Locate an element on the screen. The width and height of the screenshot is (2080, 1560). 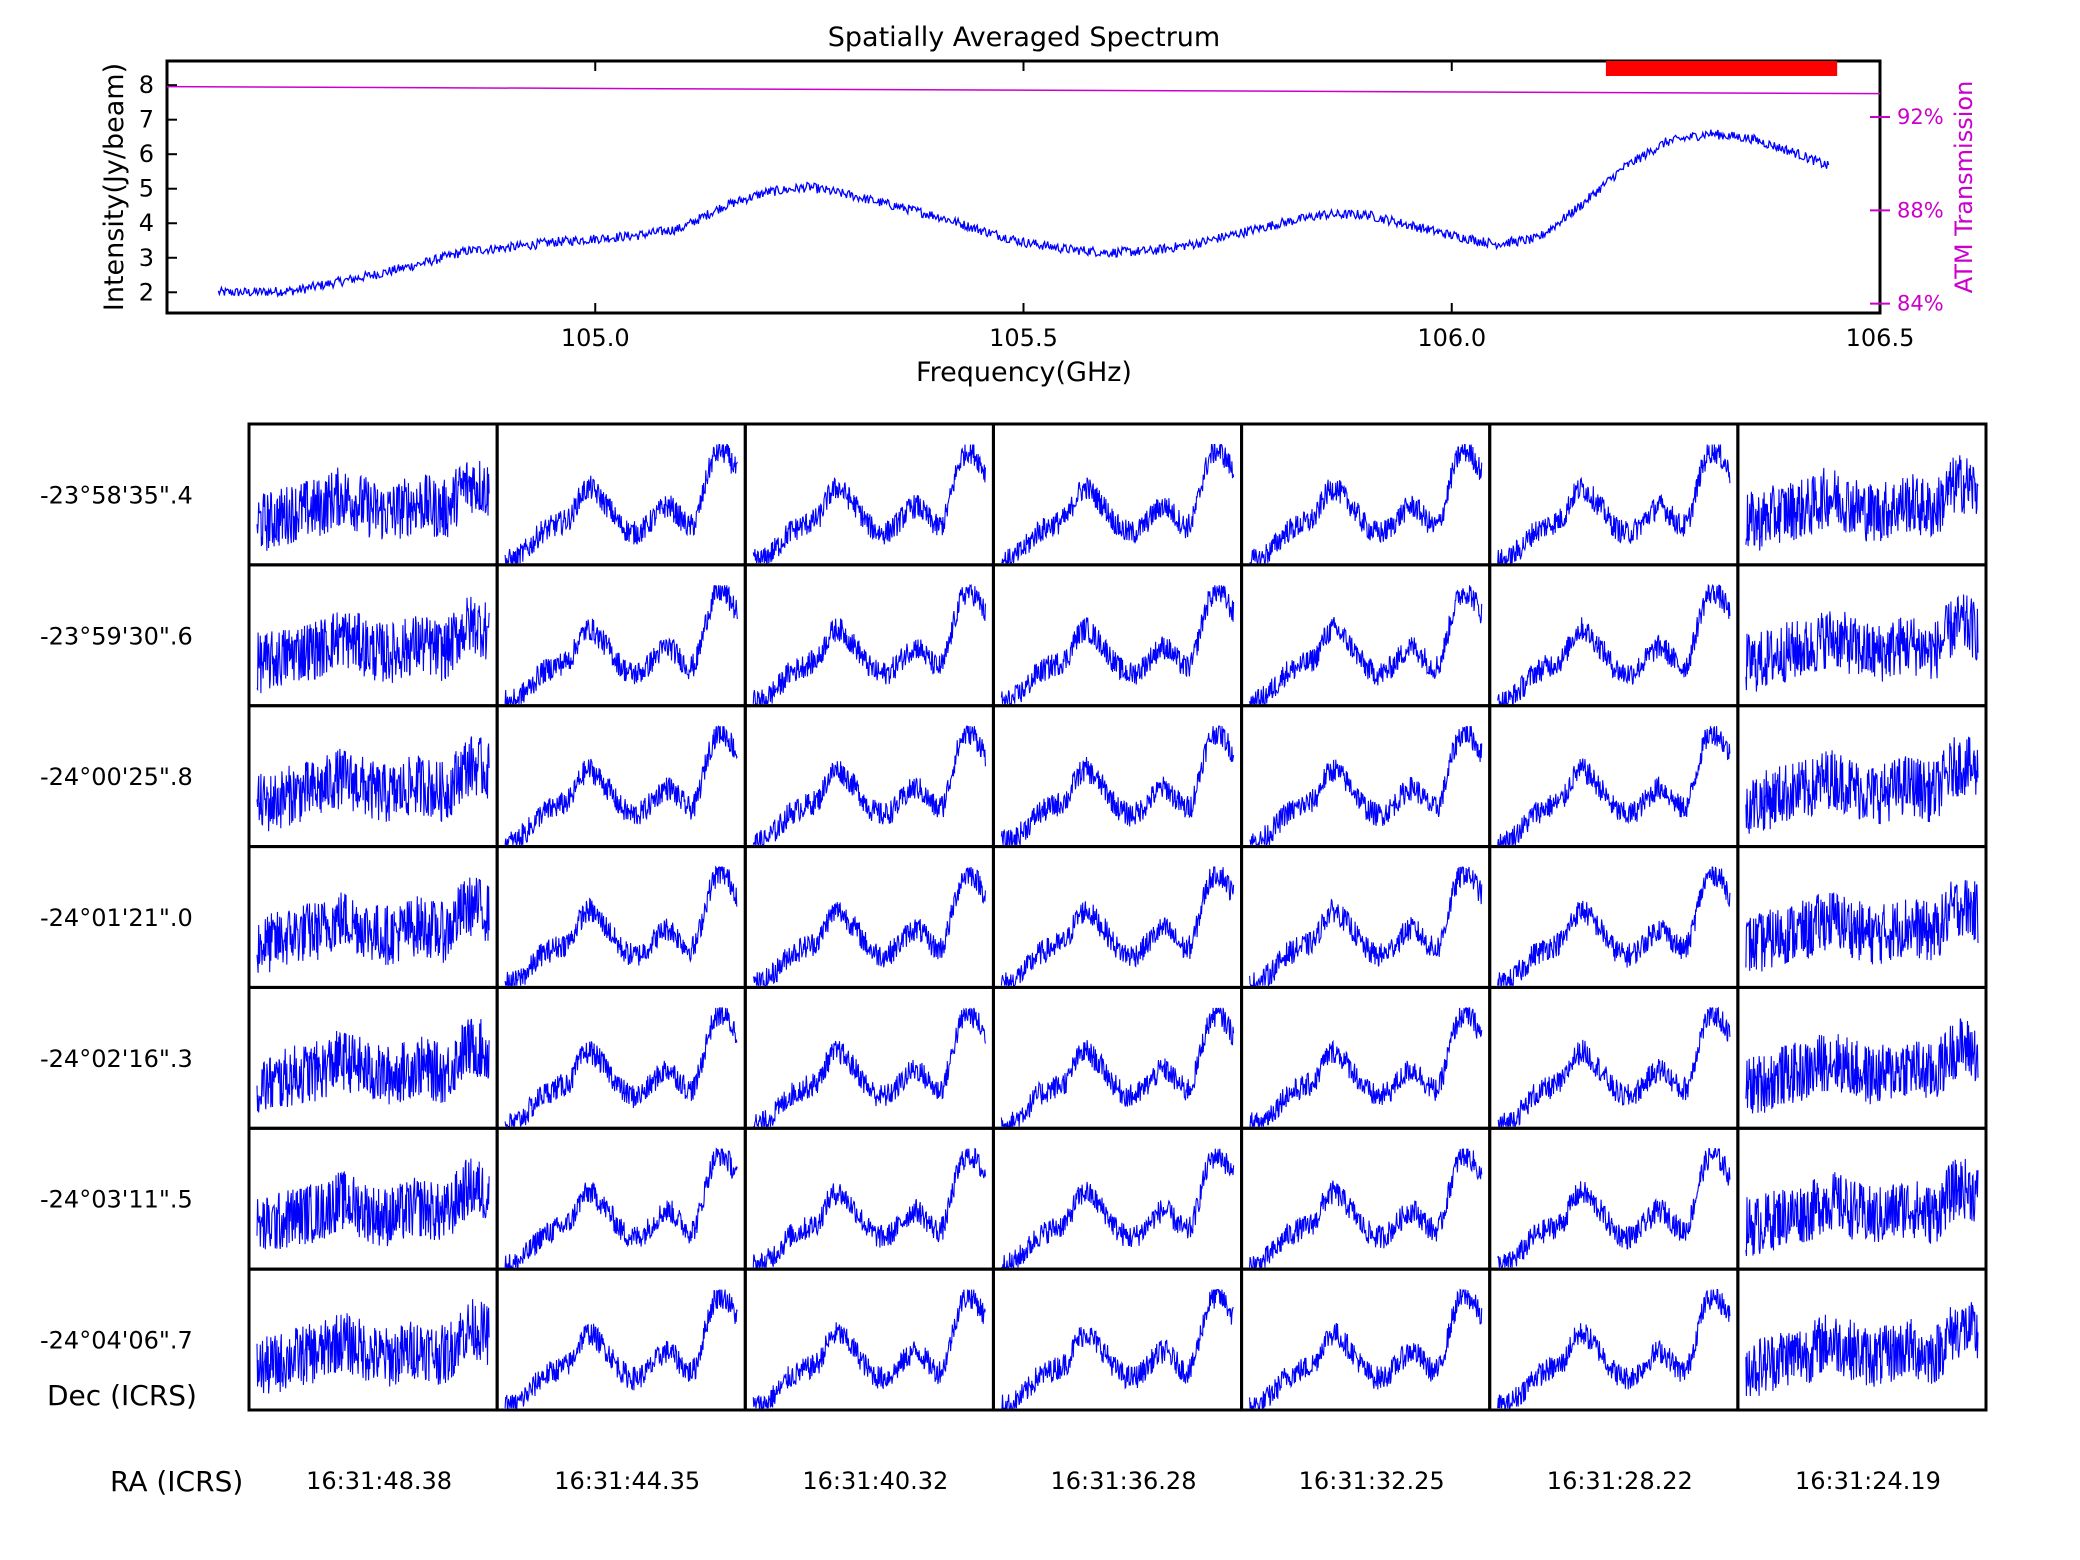
y-tick-label: 5 is located at coordinates (146, 189).